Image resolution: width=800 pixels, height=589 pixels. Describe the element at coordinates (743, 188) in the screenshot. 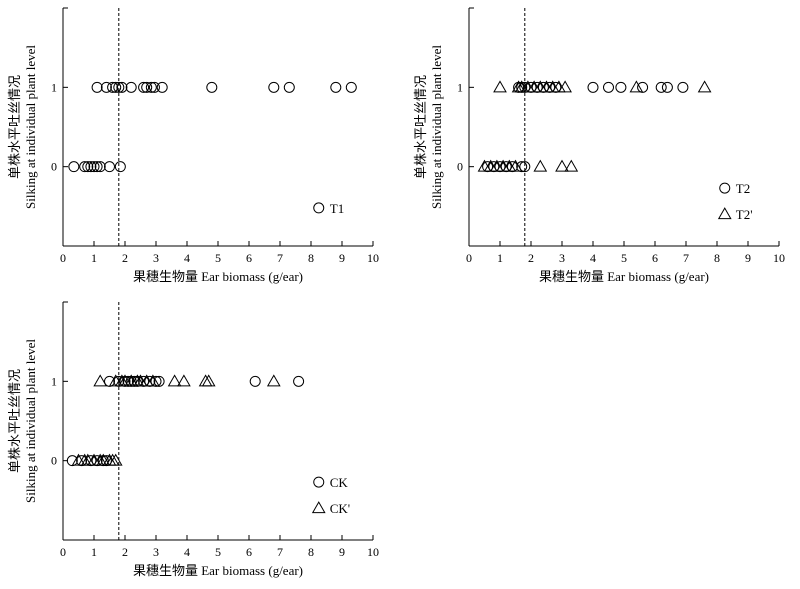

I see `legend-label: T2` at that location.